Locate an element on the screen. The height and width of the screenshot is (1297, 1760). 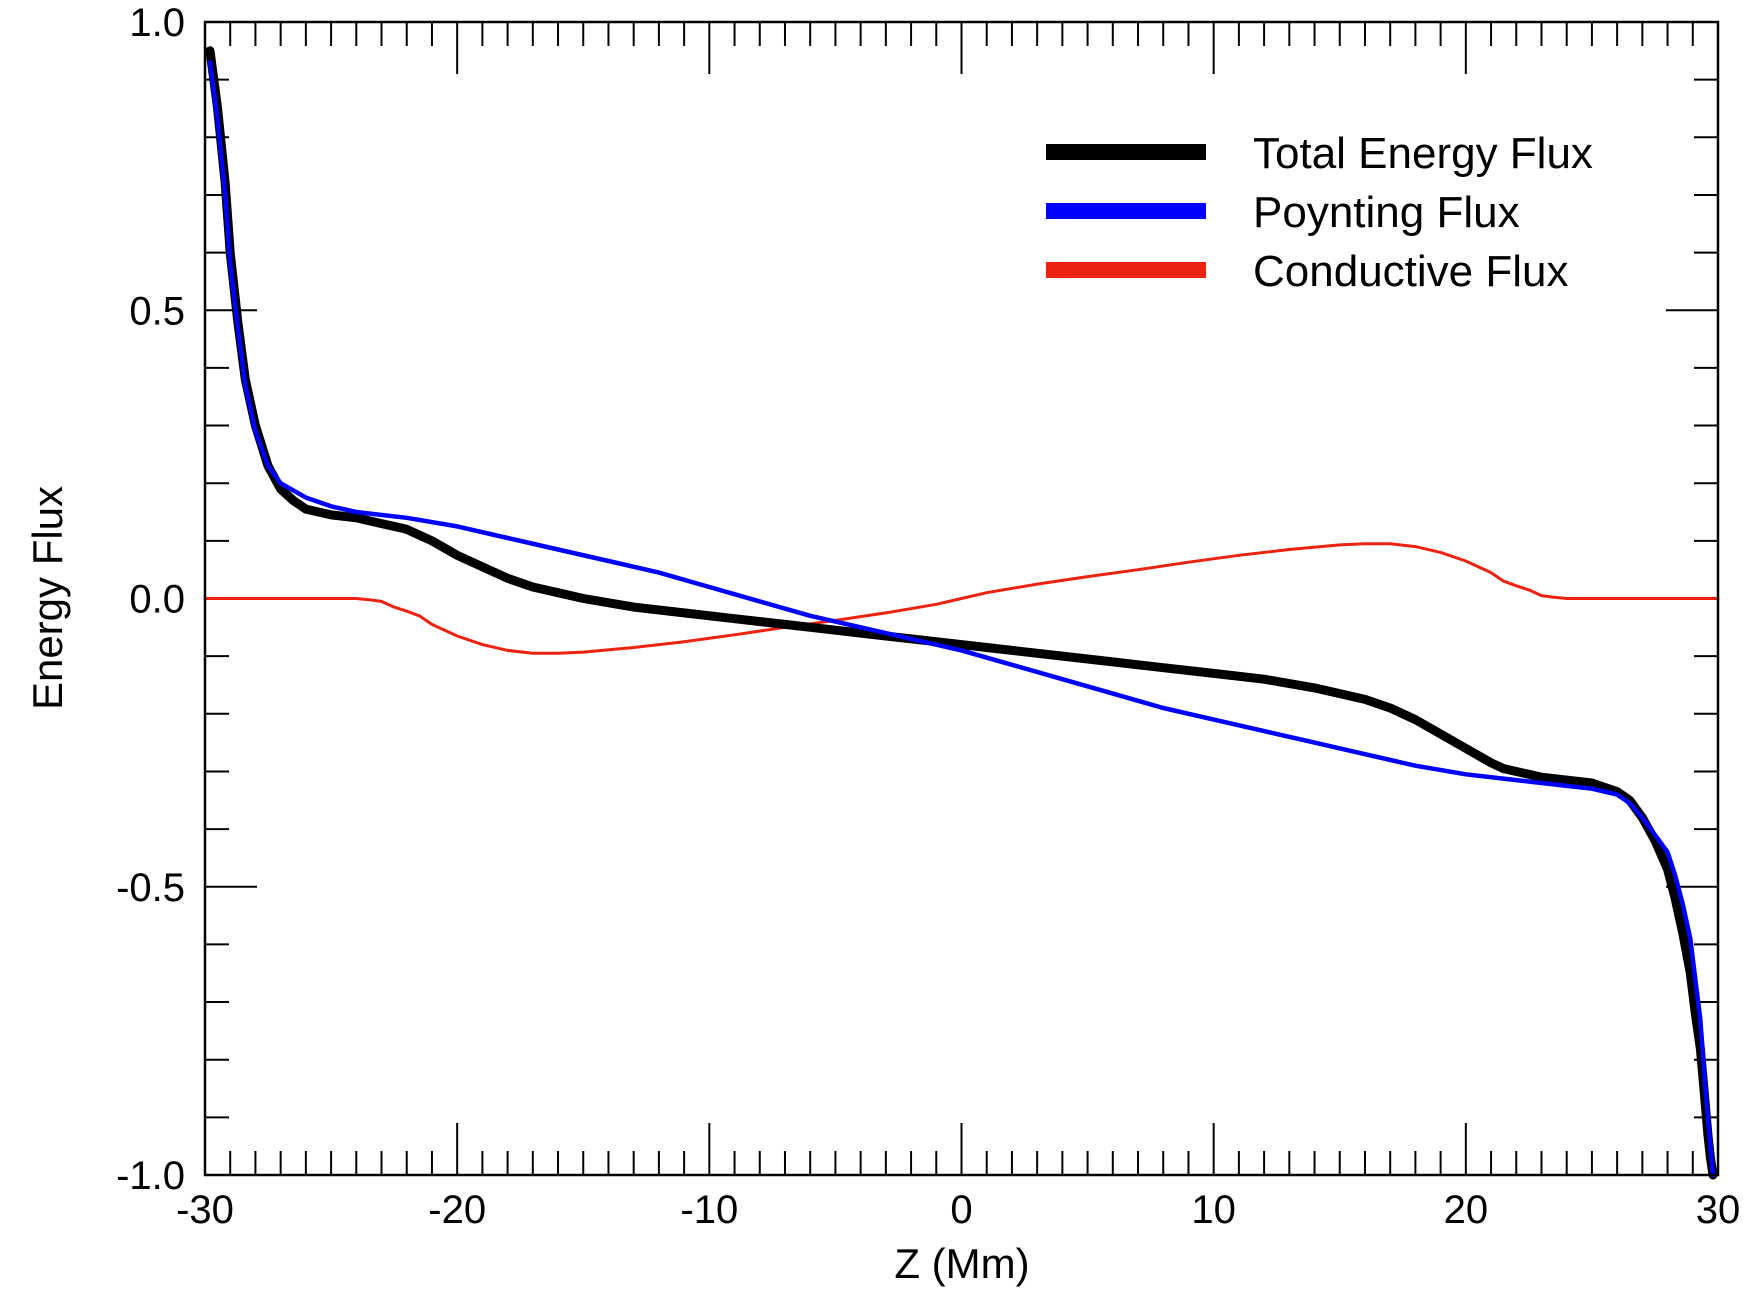
y-tick-label: 1.0 is located at coordinates (157, 23).